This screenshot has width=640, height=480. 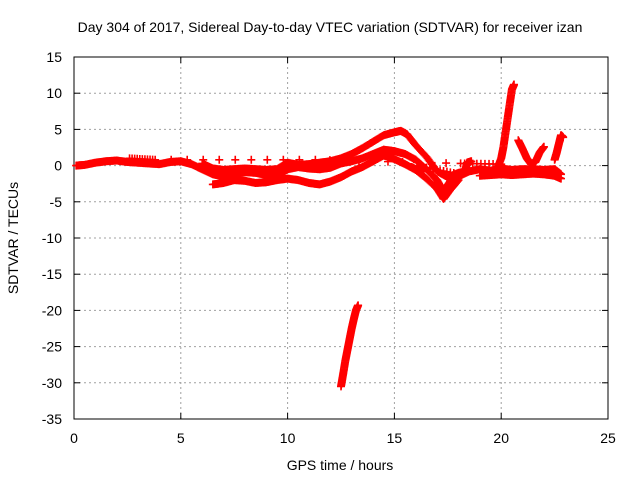 I want to click on series-isolated, so click(x=315, y=161).